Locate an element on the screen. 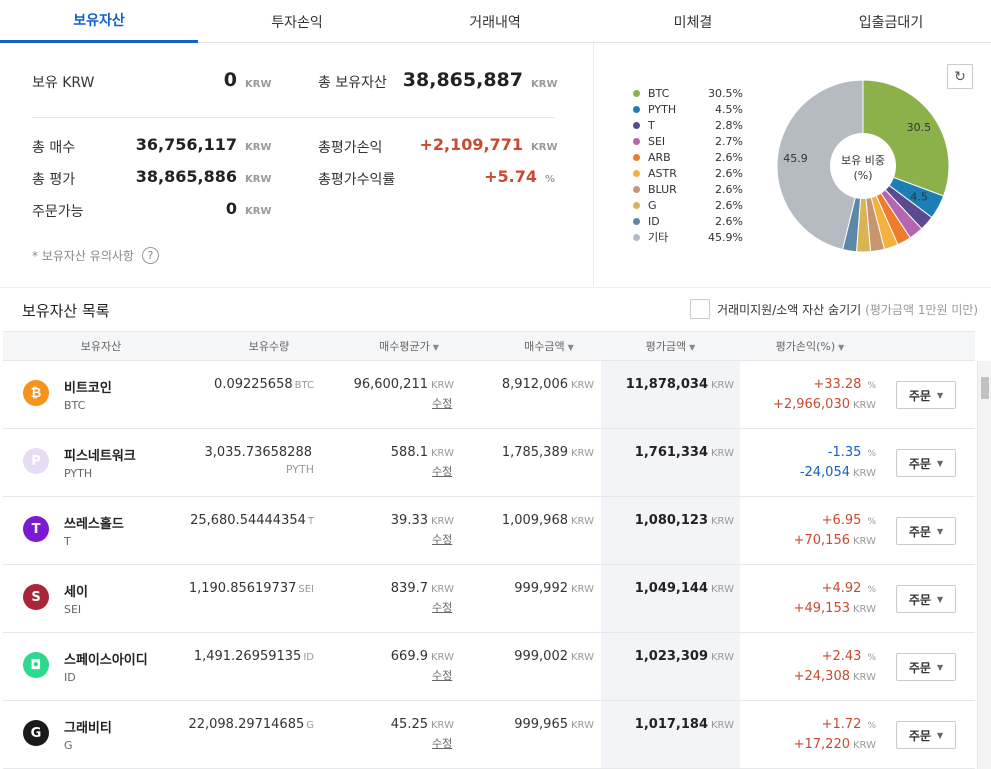  profit-loss-amount: +2,966,030 KRW is located at coordinates (824, 404).